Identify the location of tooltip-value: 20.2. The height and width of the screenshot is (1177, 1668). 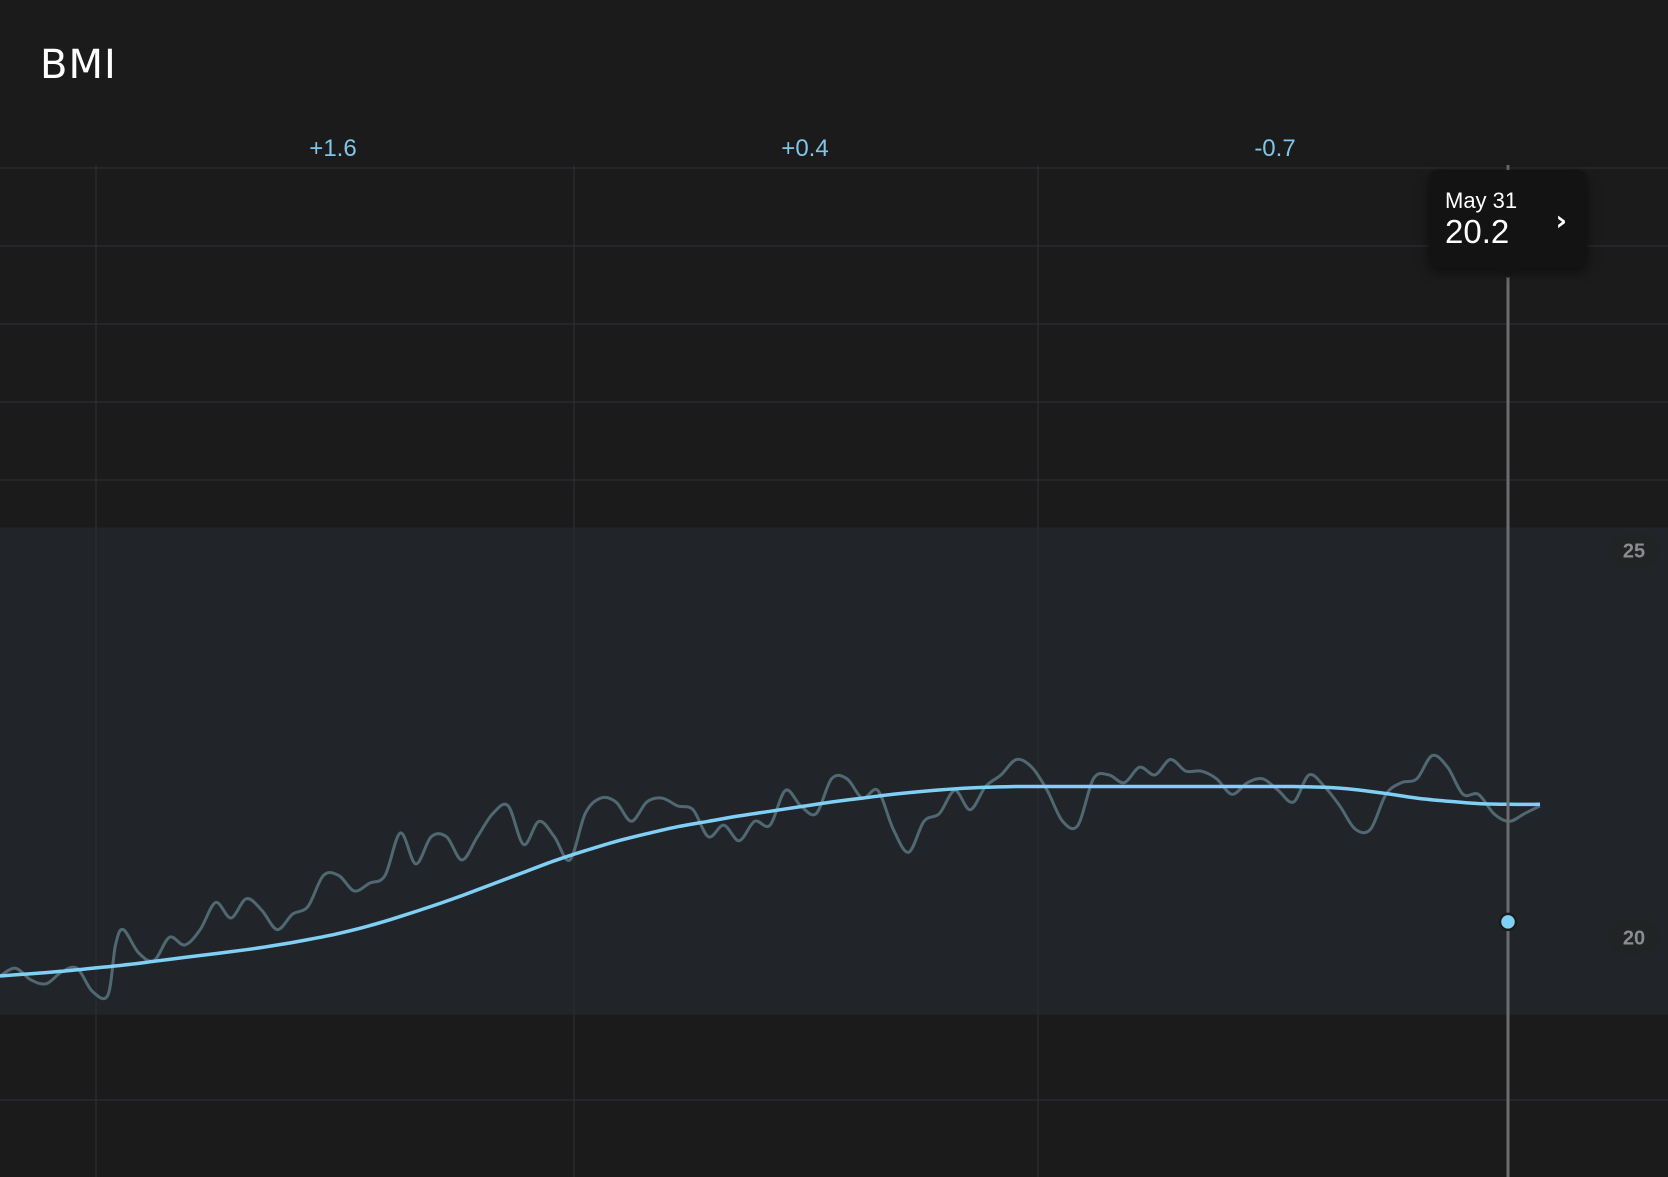
(1477, 231).